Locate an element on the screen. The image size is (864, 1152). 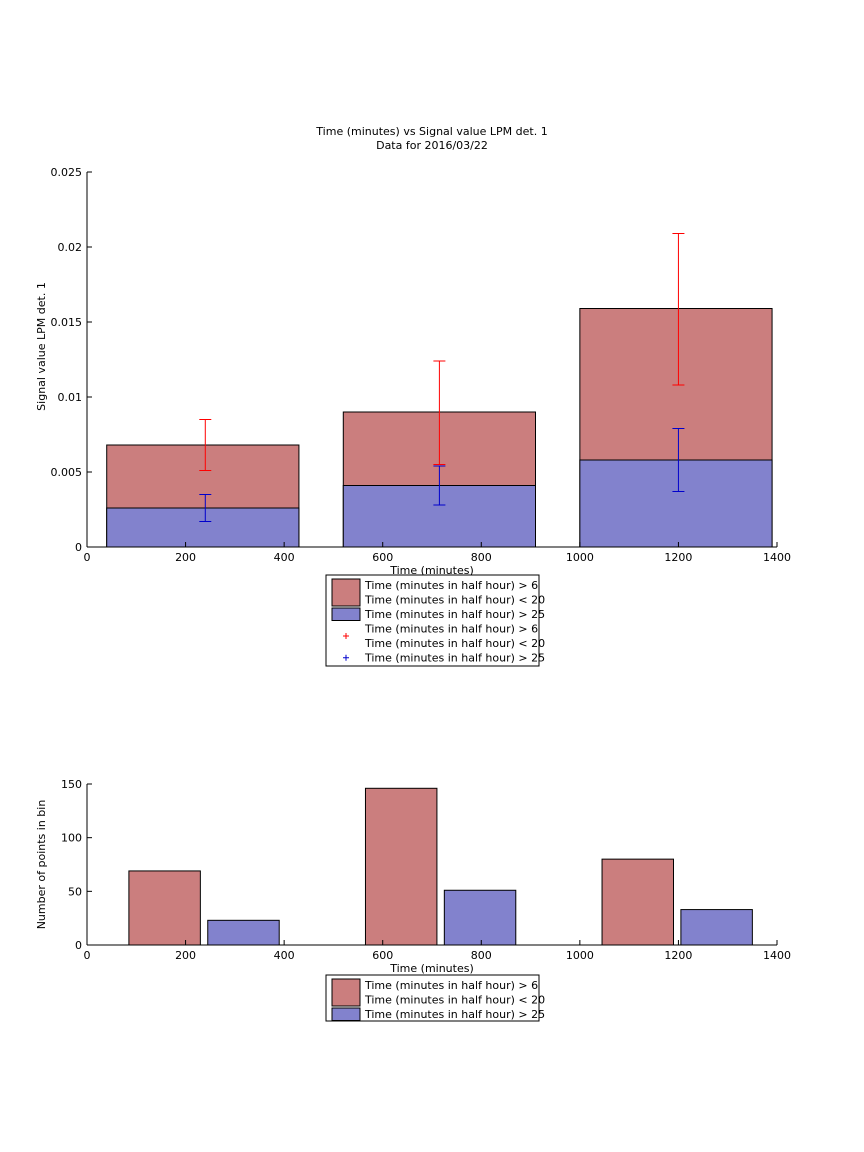
y-tick-label: 50 is located at coordinates (75, 891).